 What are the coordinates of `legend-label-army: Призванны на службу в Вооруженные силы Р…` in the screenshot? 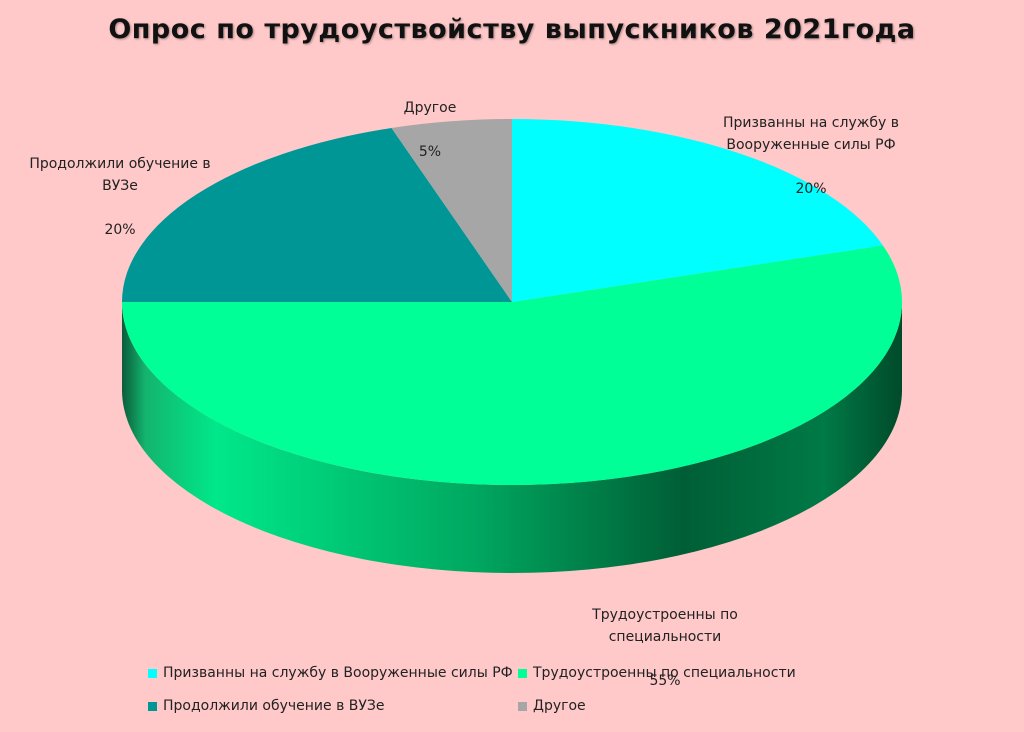 It's located at (338, 673).